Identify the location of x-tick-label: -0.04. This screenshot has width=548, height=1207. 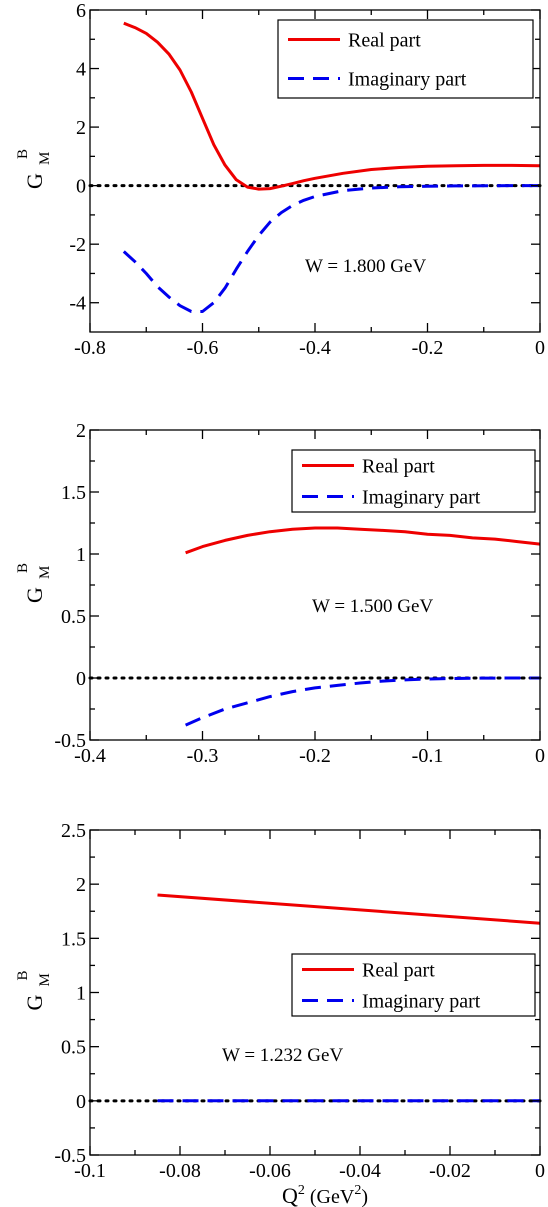
(360, 1171).